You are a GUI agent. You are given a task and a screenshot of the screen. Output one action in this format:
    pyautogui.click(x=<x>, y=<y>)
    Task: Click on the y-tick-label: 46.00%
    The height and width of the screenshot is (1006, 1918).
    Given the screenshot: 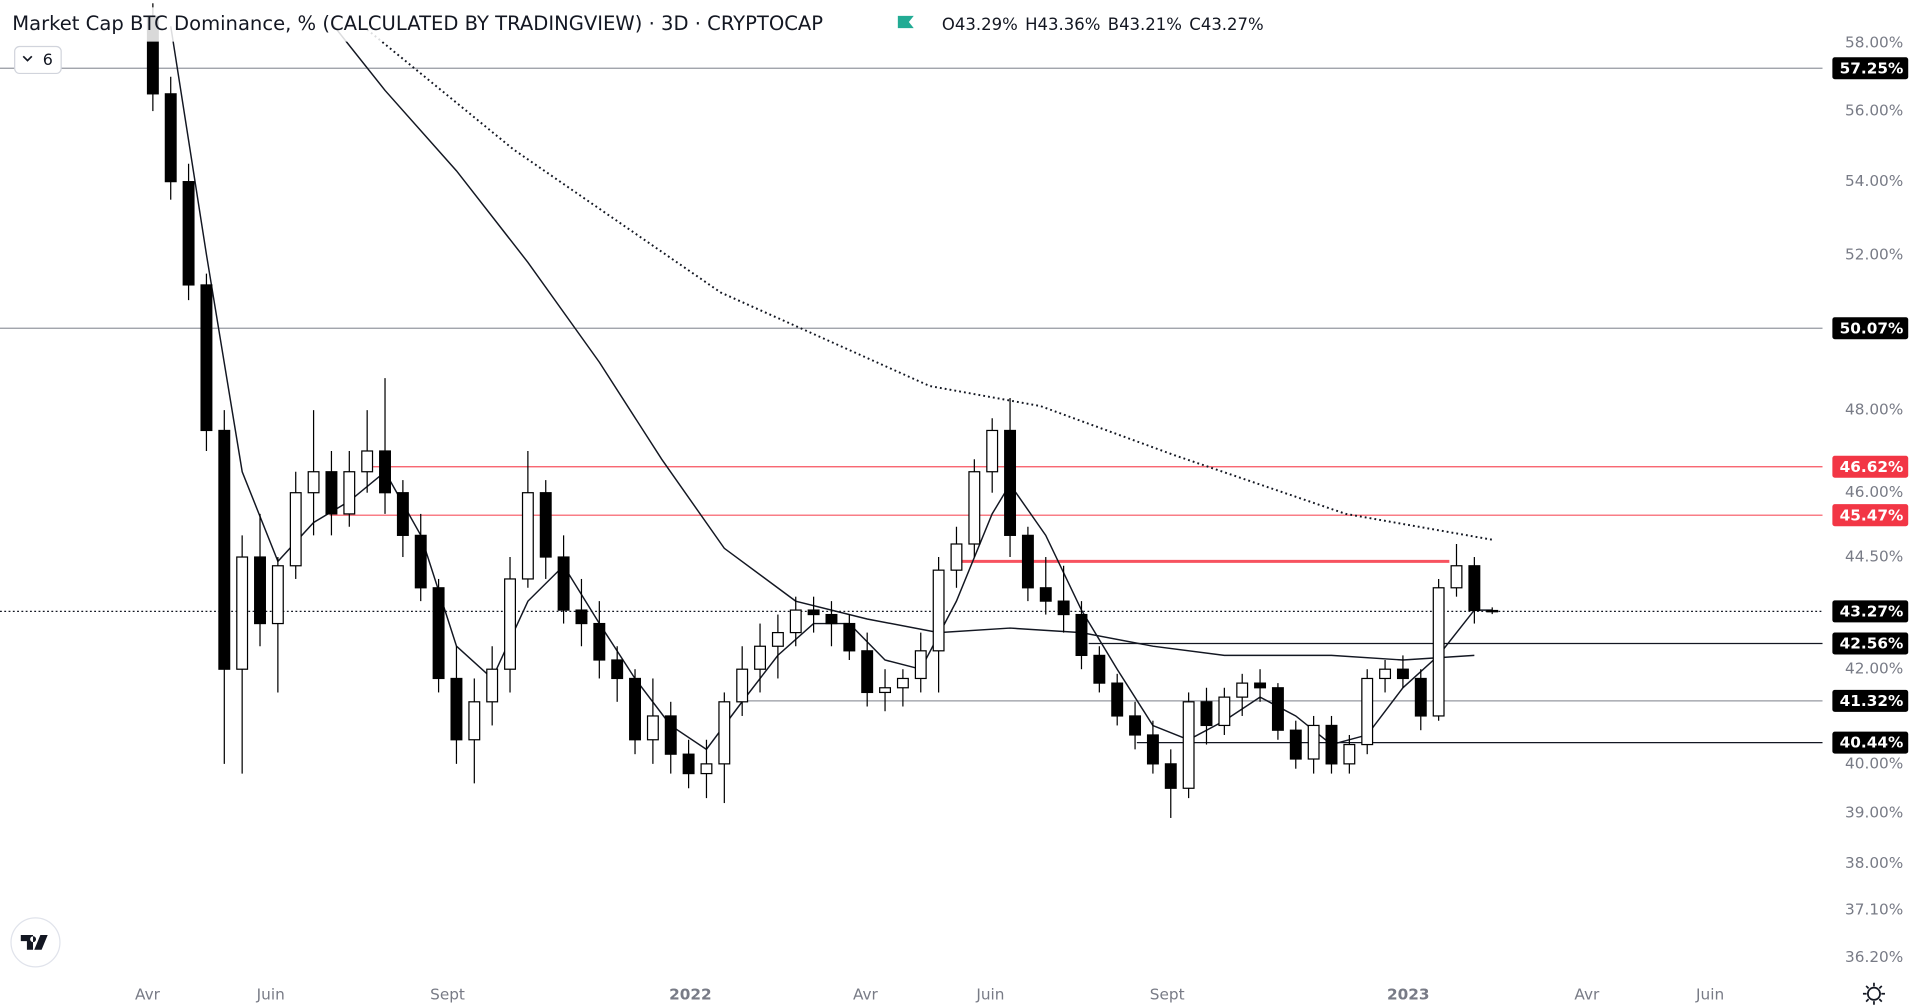 What is the action you would take?
    pyautogui.click(x=1874, y=492)
    